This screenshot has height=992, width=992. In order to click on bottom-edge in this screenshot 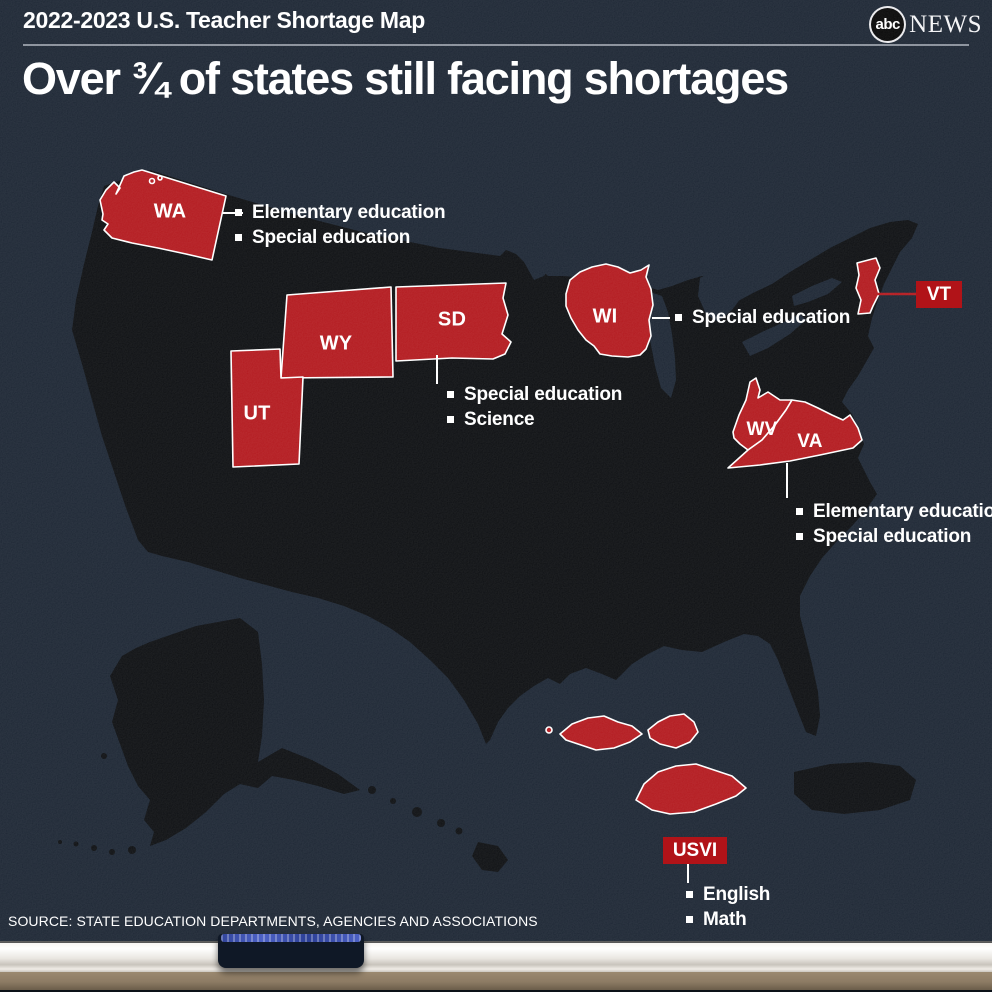, I will do `click(496, 991)`.